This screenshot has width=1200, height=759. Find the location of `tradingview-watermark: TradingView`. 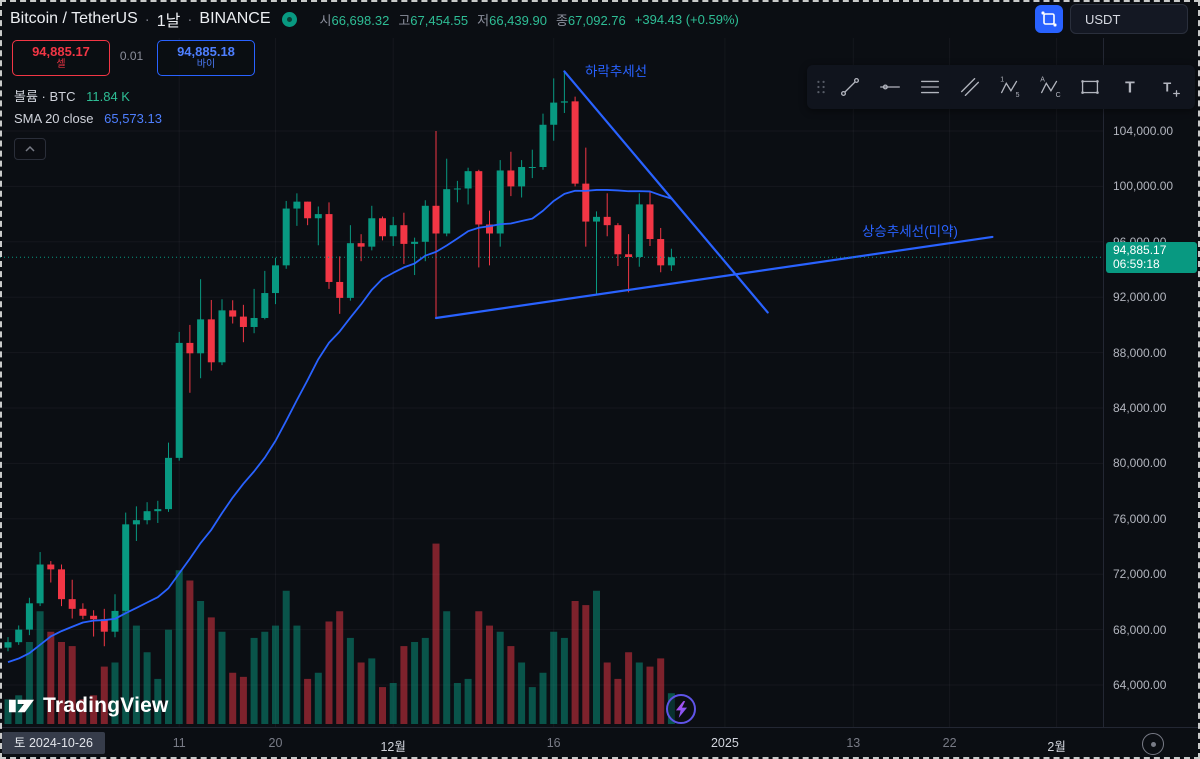

tradingview-watermark: TradingView is located at coordinates (88, 705).